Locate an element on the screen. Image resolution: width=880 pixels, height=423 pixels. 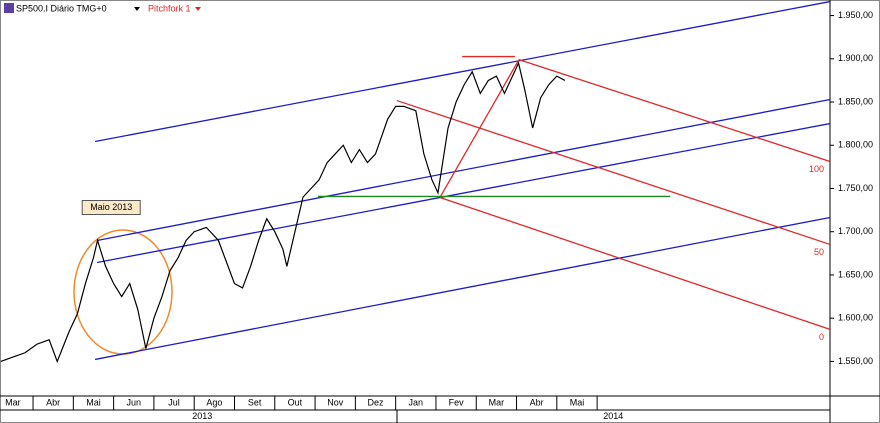
chart-subtitle: Pitchfork 1 is located at coordinates (169, 8).